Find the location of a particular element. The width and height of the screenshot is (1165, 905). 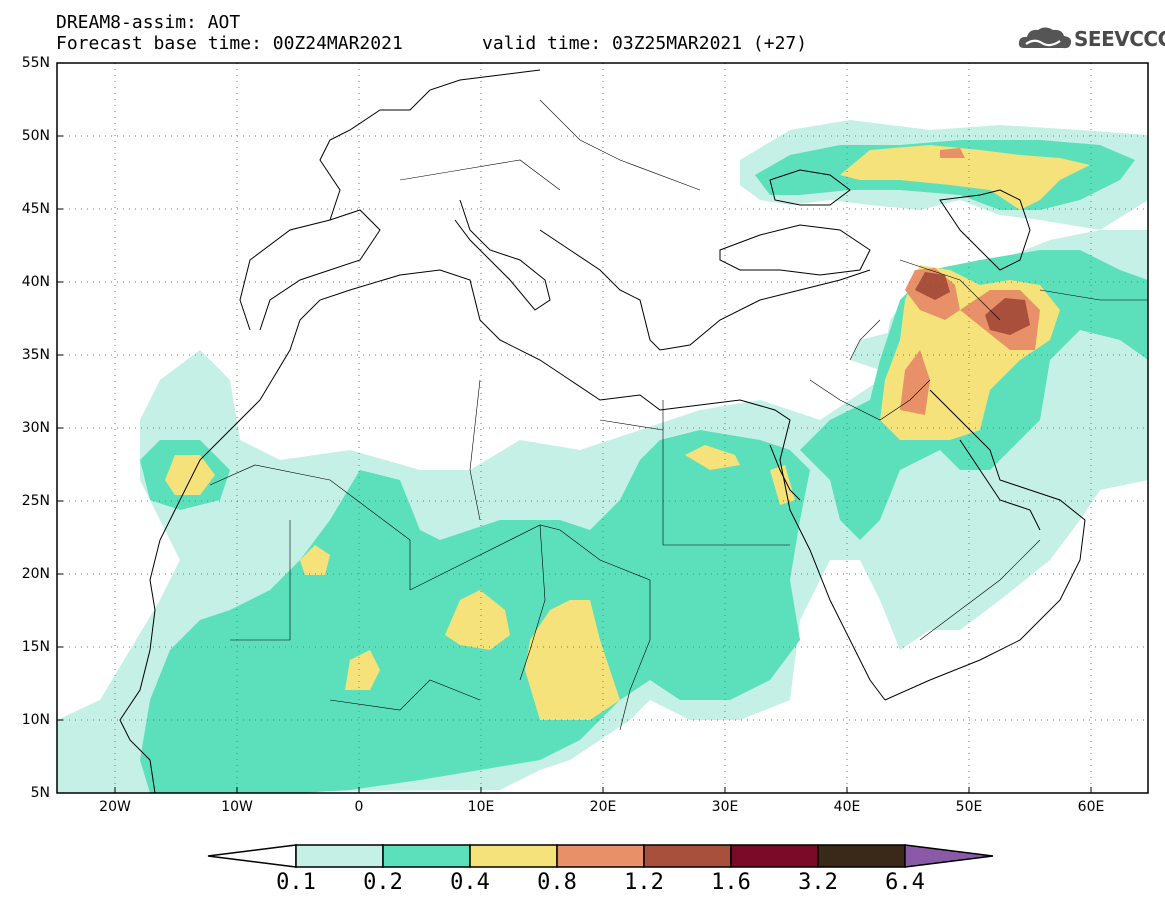

colorbar-label: 1.2 is located at coordinates (644, 882).